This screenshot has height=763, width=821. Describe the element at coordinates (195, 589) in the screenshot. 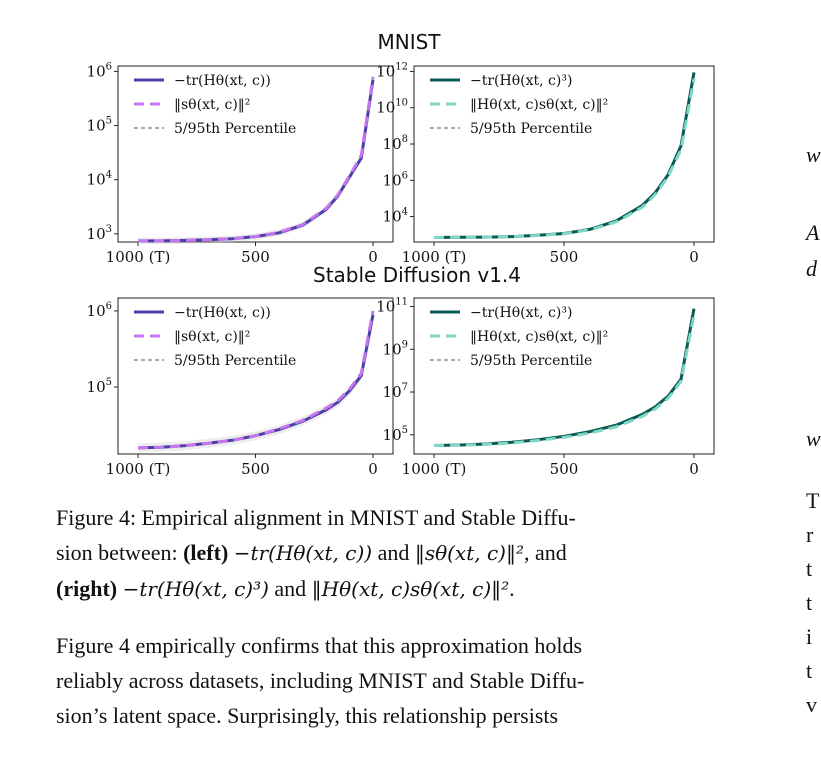

I see `caption-math: −tr(Hθ(xt, c)³)` at that location.